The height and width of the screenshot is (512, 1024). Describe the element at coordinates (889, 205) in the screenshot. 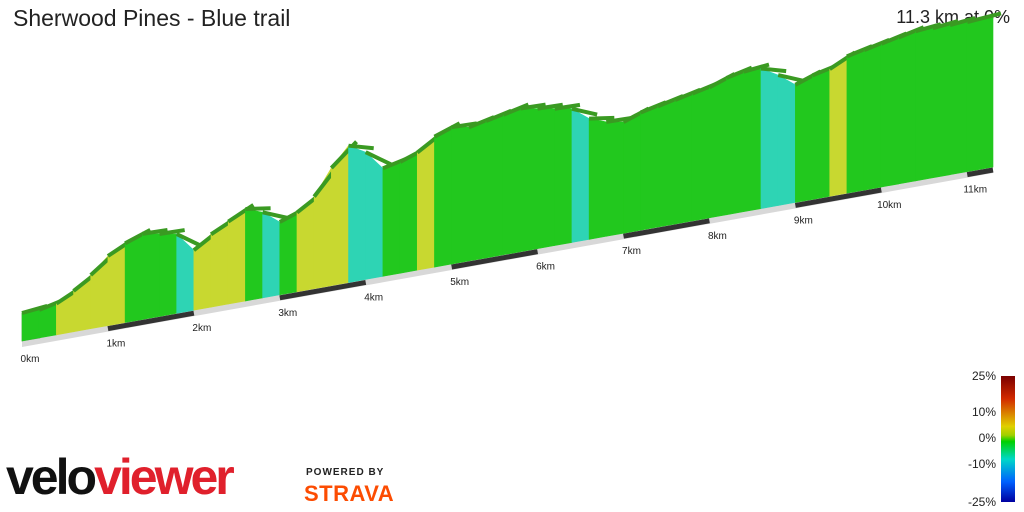

I see `km-tick-label: 10km` at that location.